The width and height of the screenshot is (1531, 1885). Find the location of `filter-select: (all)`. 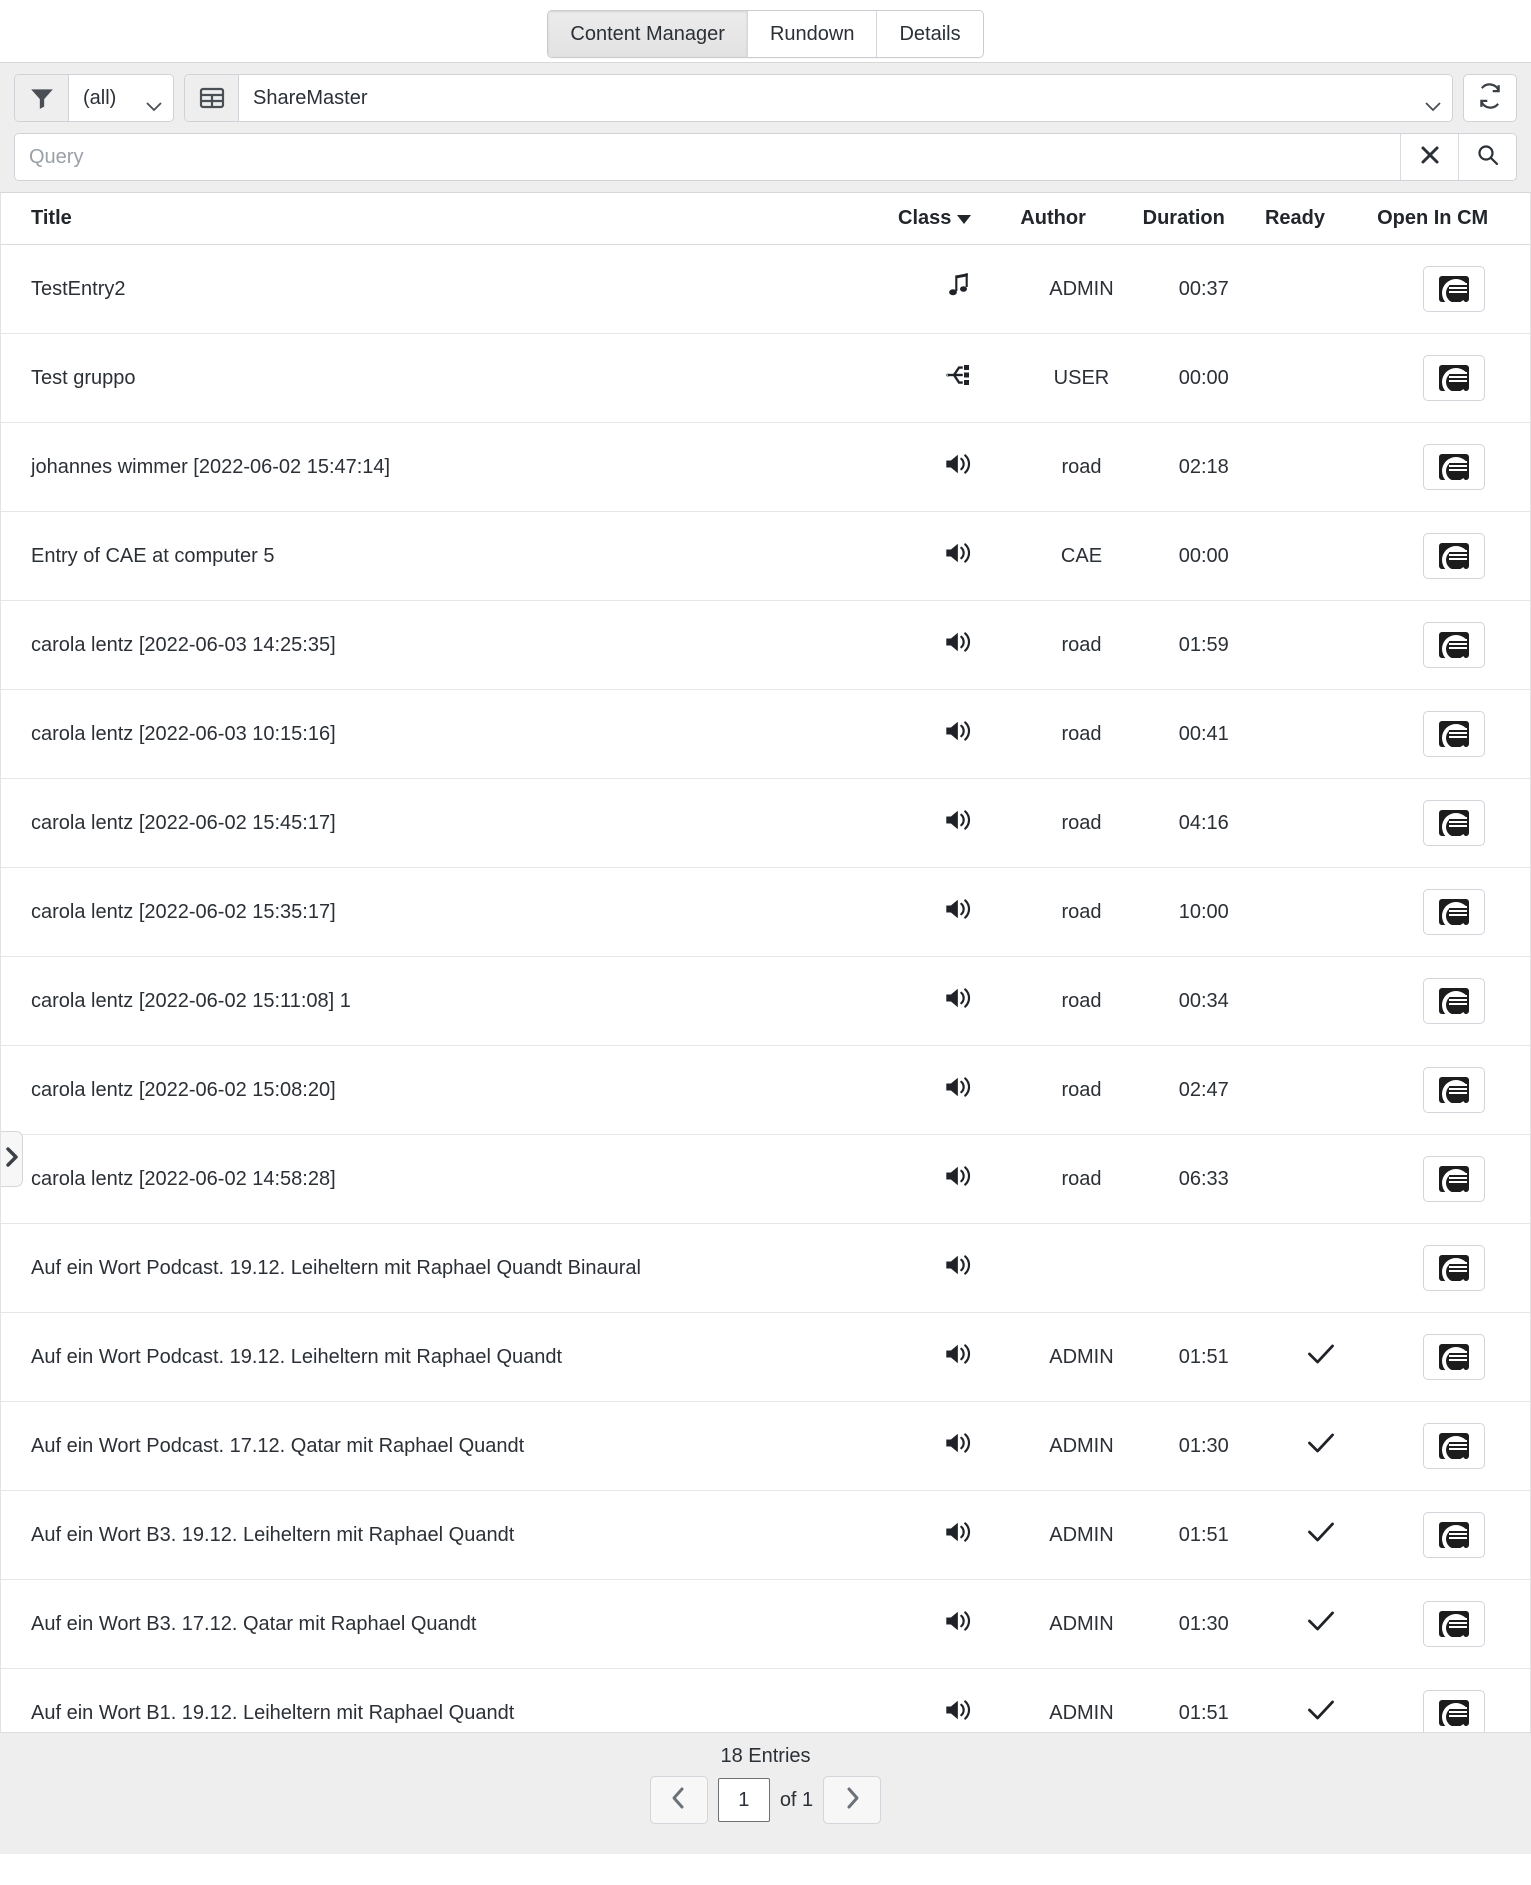

filter-select: (all) is located at coordinates (121, 98).